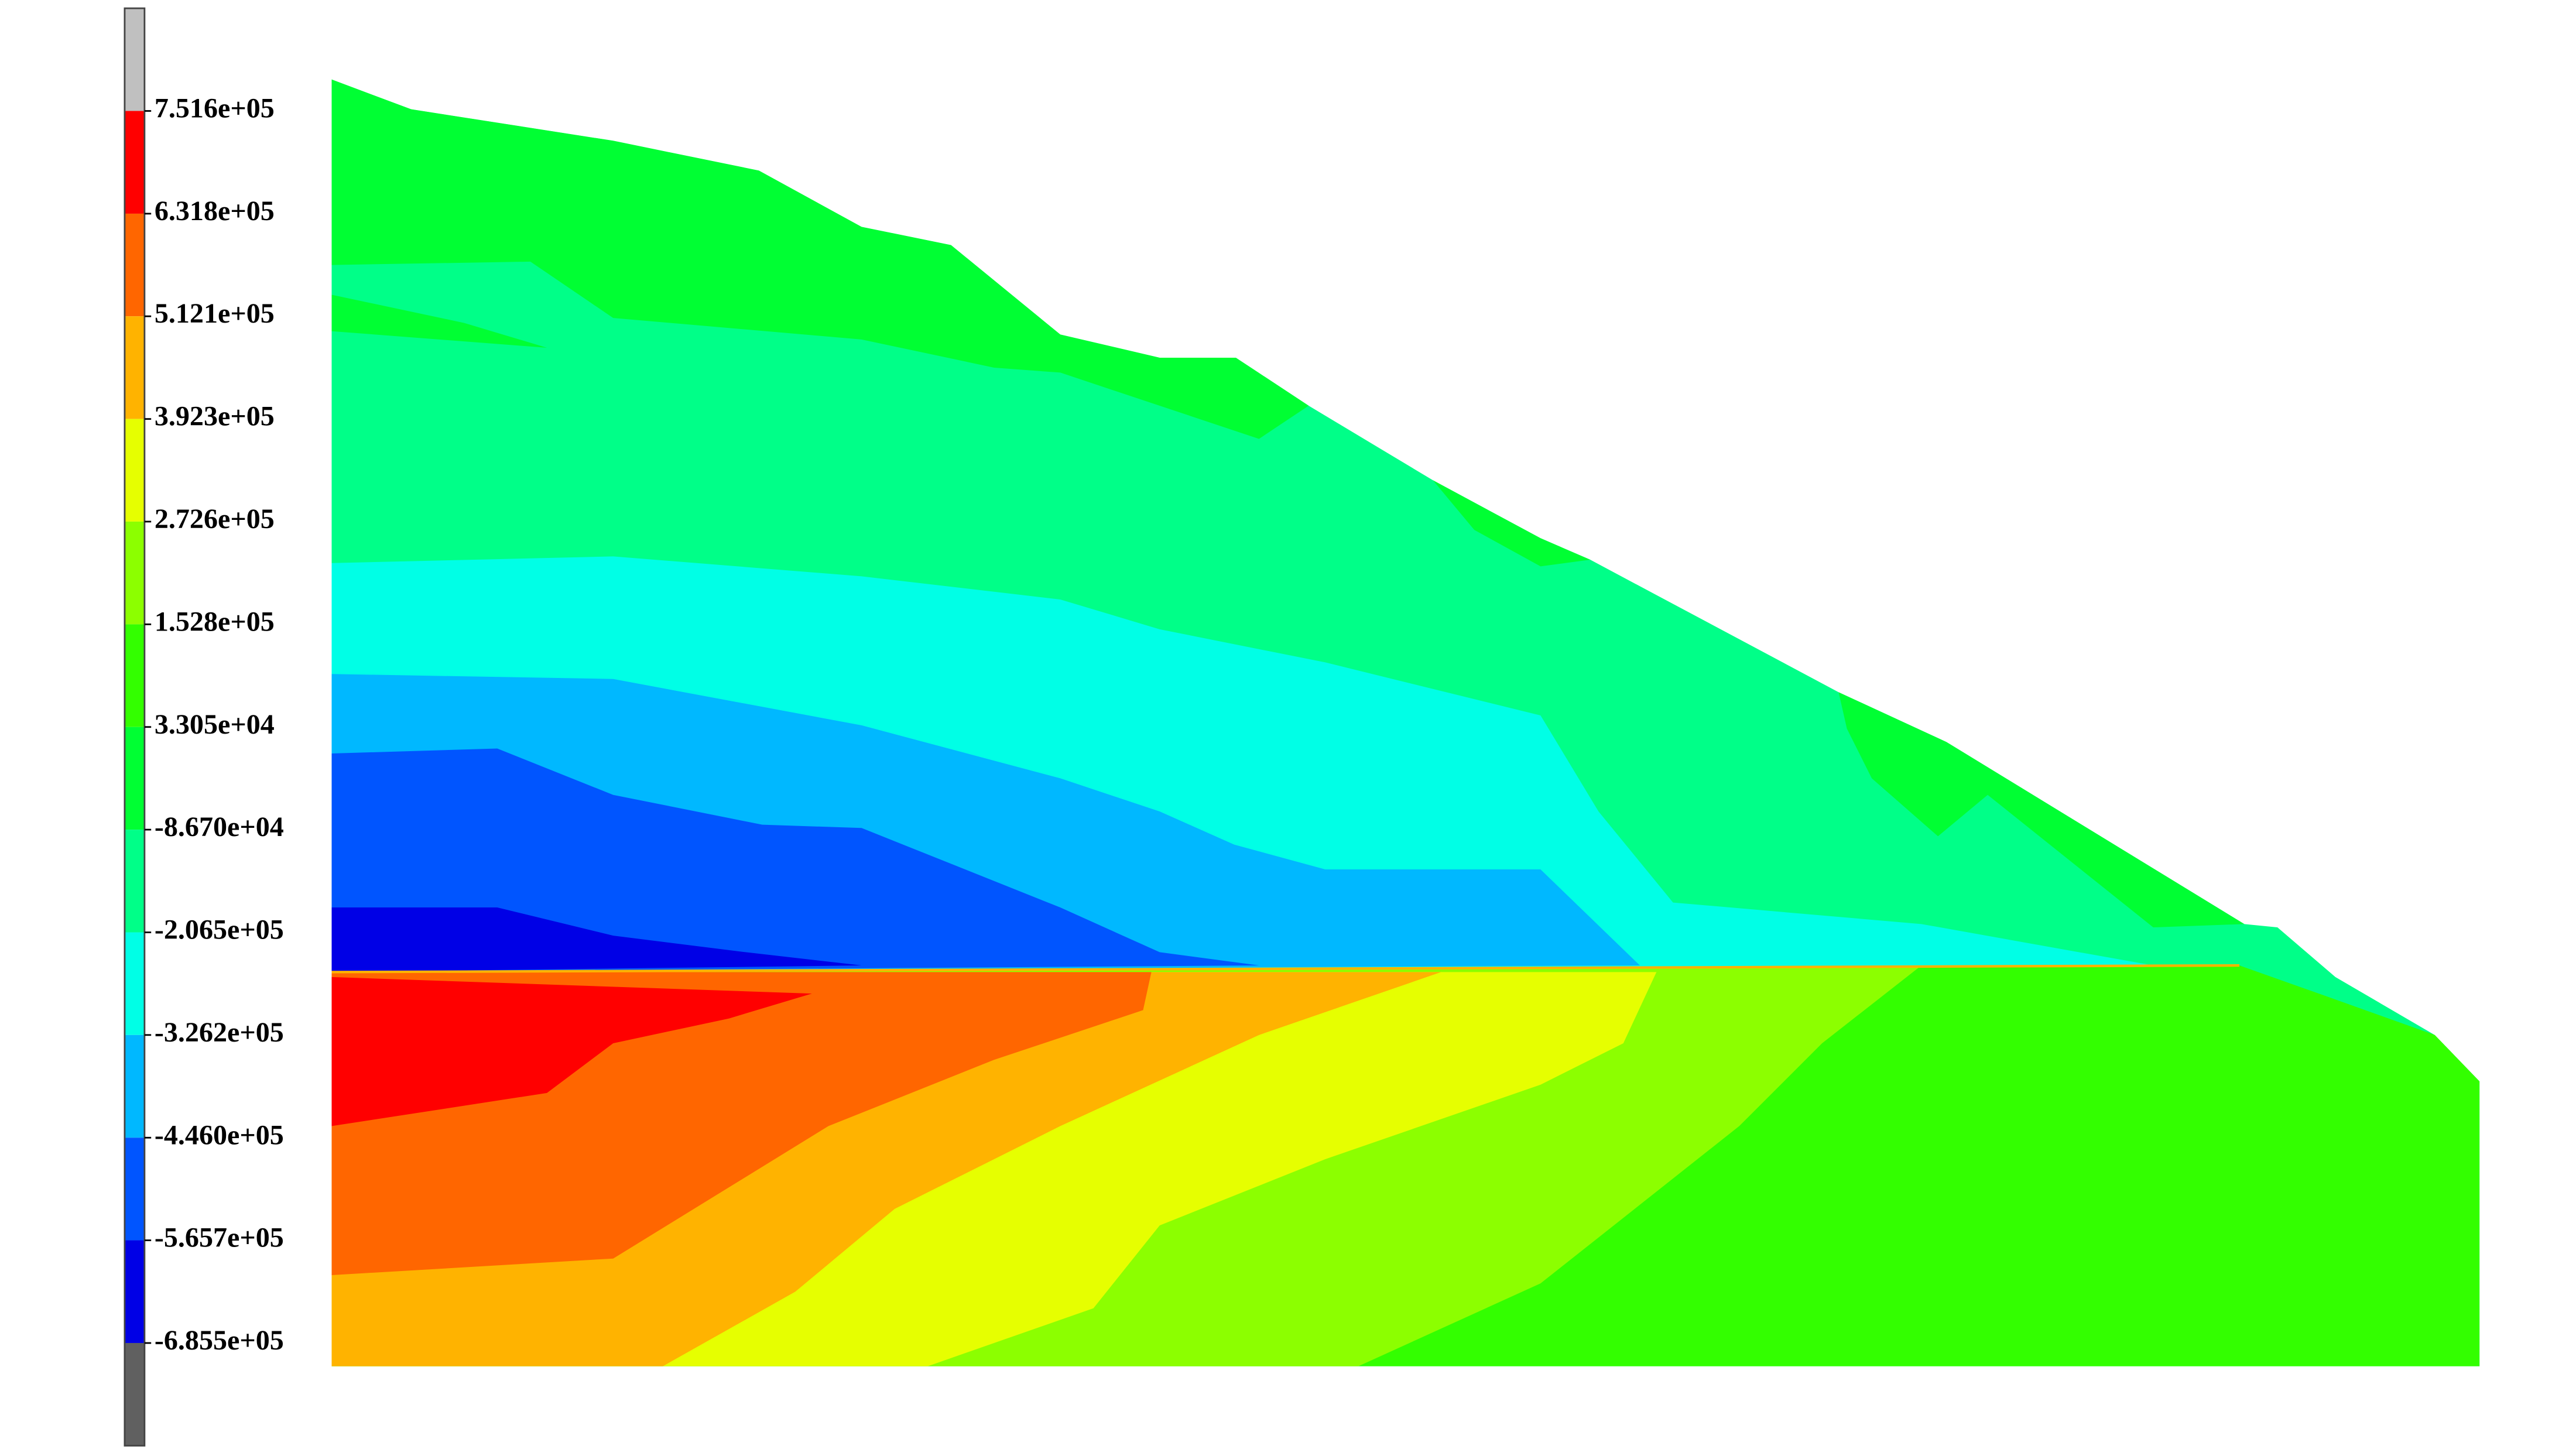  Describe the element at coordinates (219, 1134) in the screenshot. I see `colorbar-label: -4.460e+05` at that location.